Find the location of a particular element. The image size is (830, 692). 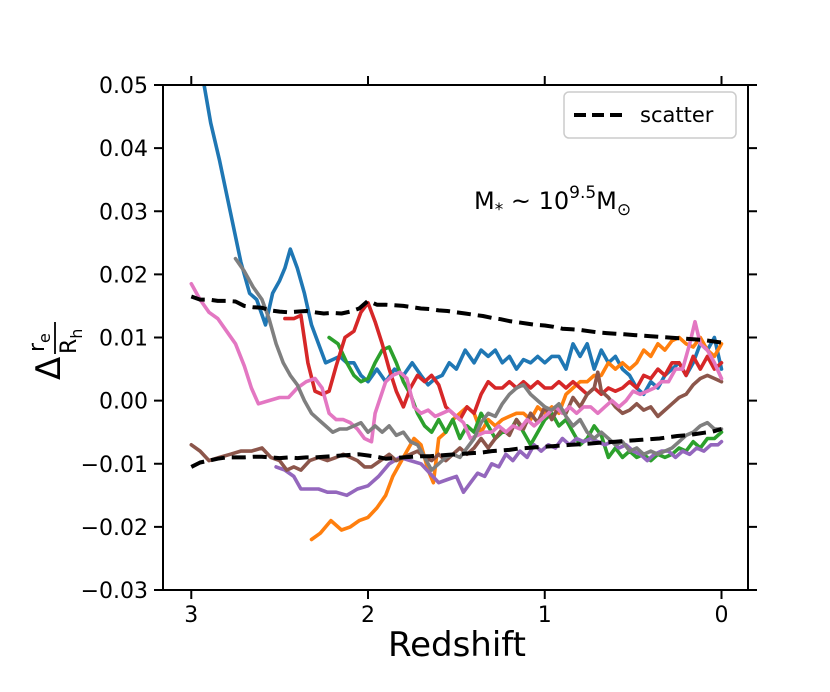

legend-scatter-label: scatter is located at coordinates (677, 115).